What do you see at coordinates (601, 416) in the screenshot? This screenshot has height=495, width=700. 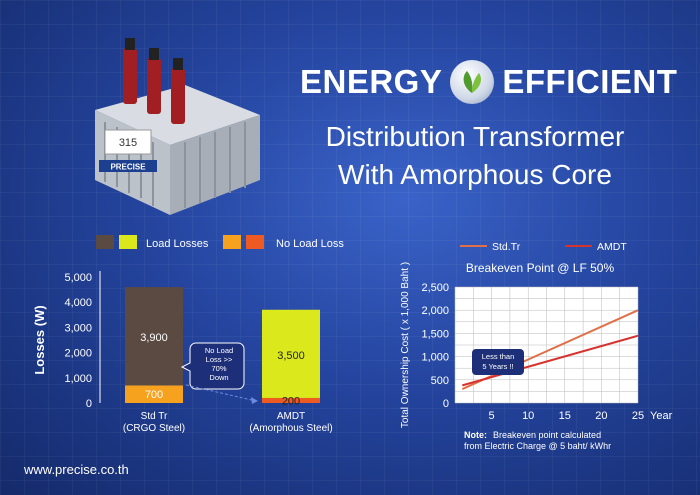 I see `x-tick-label: 20` at bounding box center [601, 416].